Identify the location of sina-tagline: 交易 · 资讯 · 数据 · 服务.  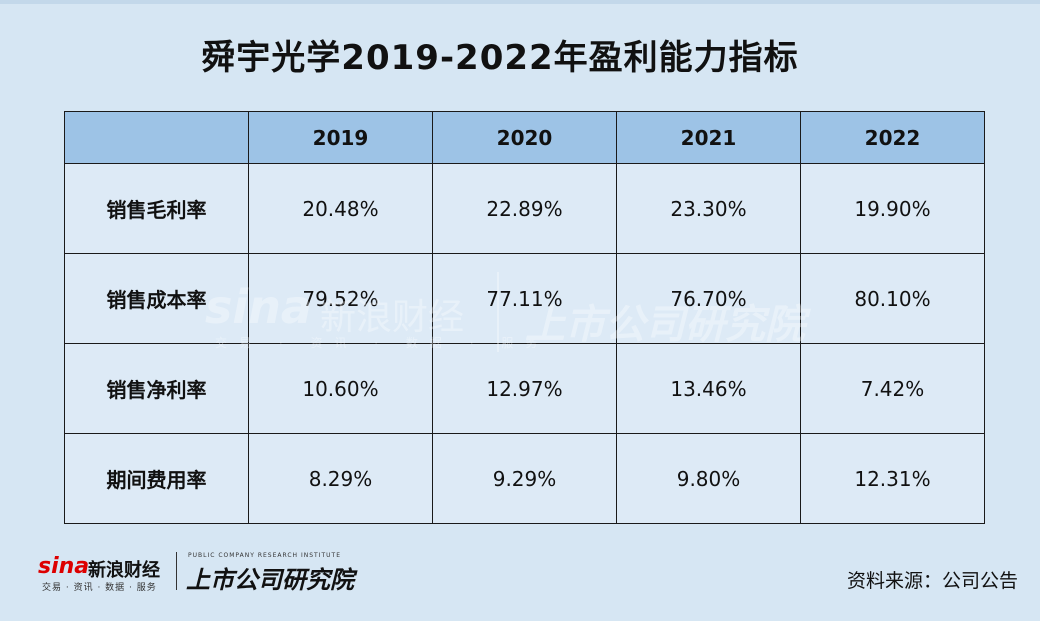
(99, 588).